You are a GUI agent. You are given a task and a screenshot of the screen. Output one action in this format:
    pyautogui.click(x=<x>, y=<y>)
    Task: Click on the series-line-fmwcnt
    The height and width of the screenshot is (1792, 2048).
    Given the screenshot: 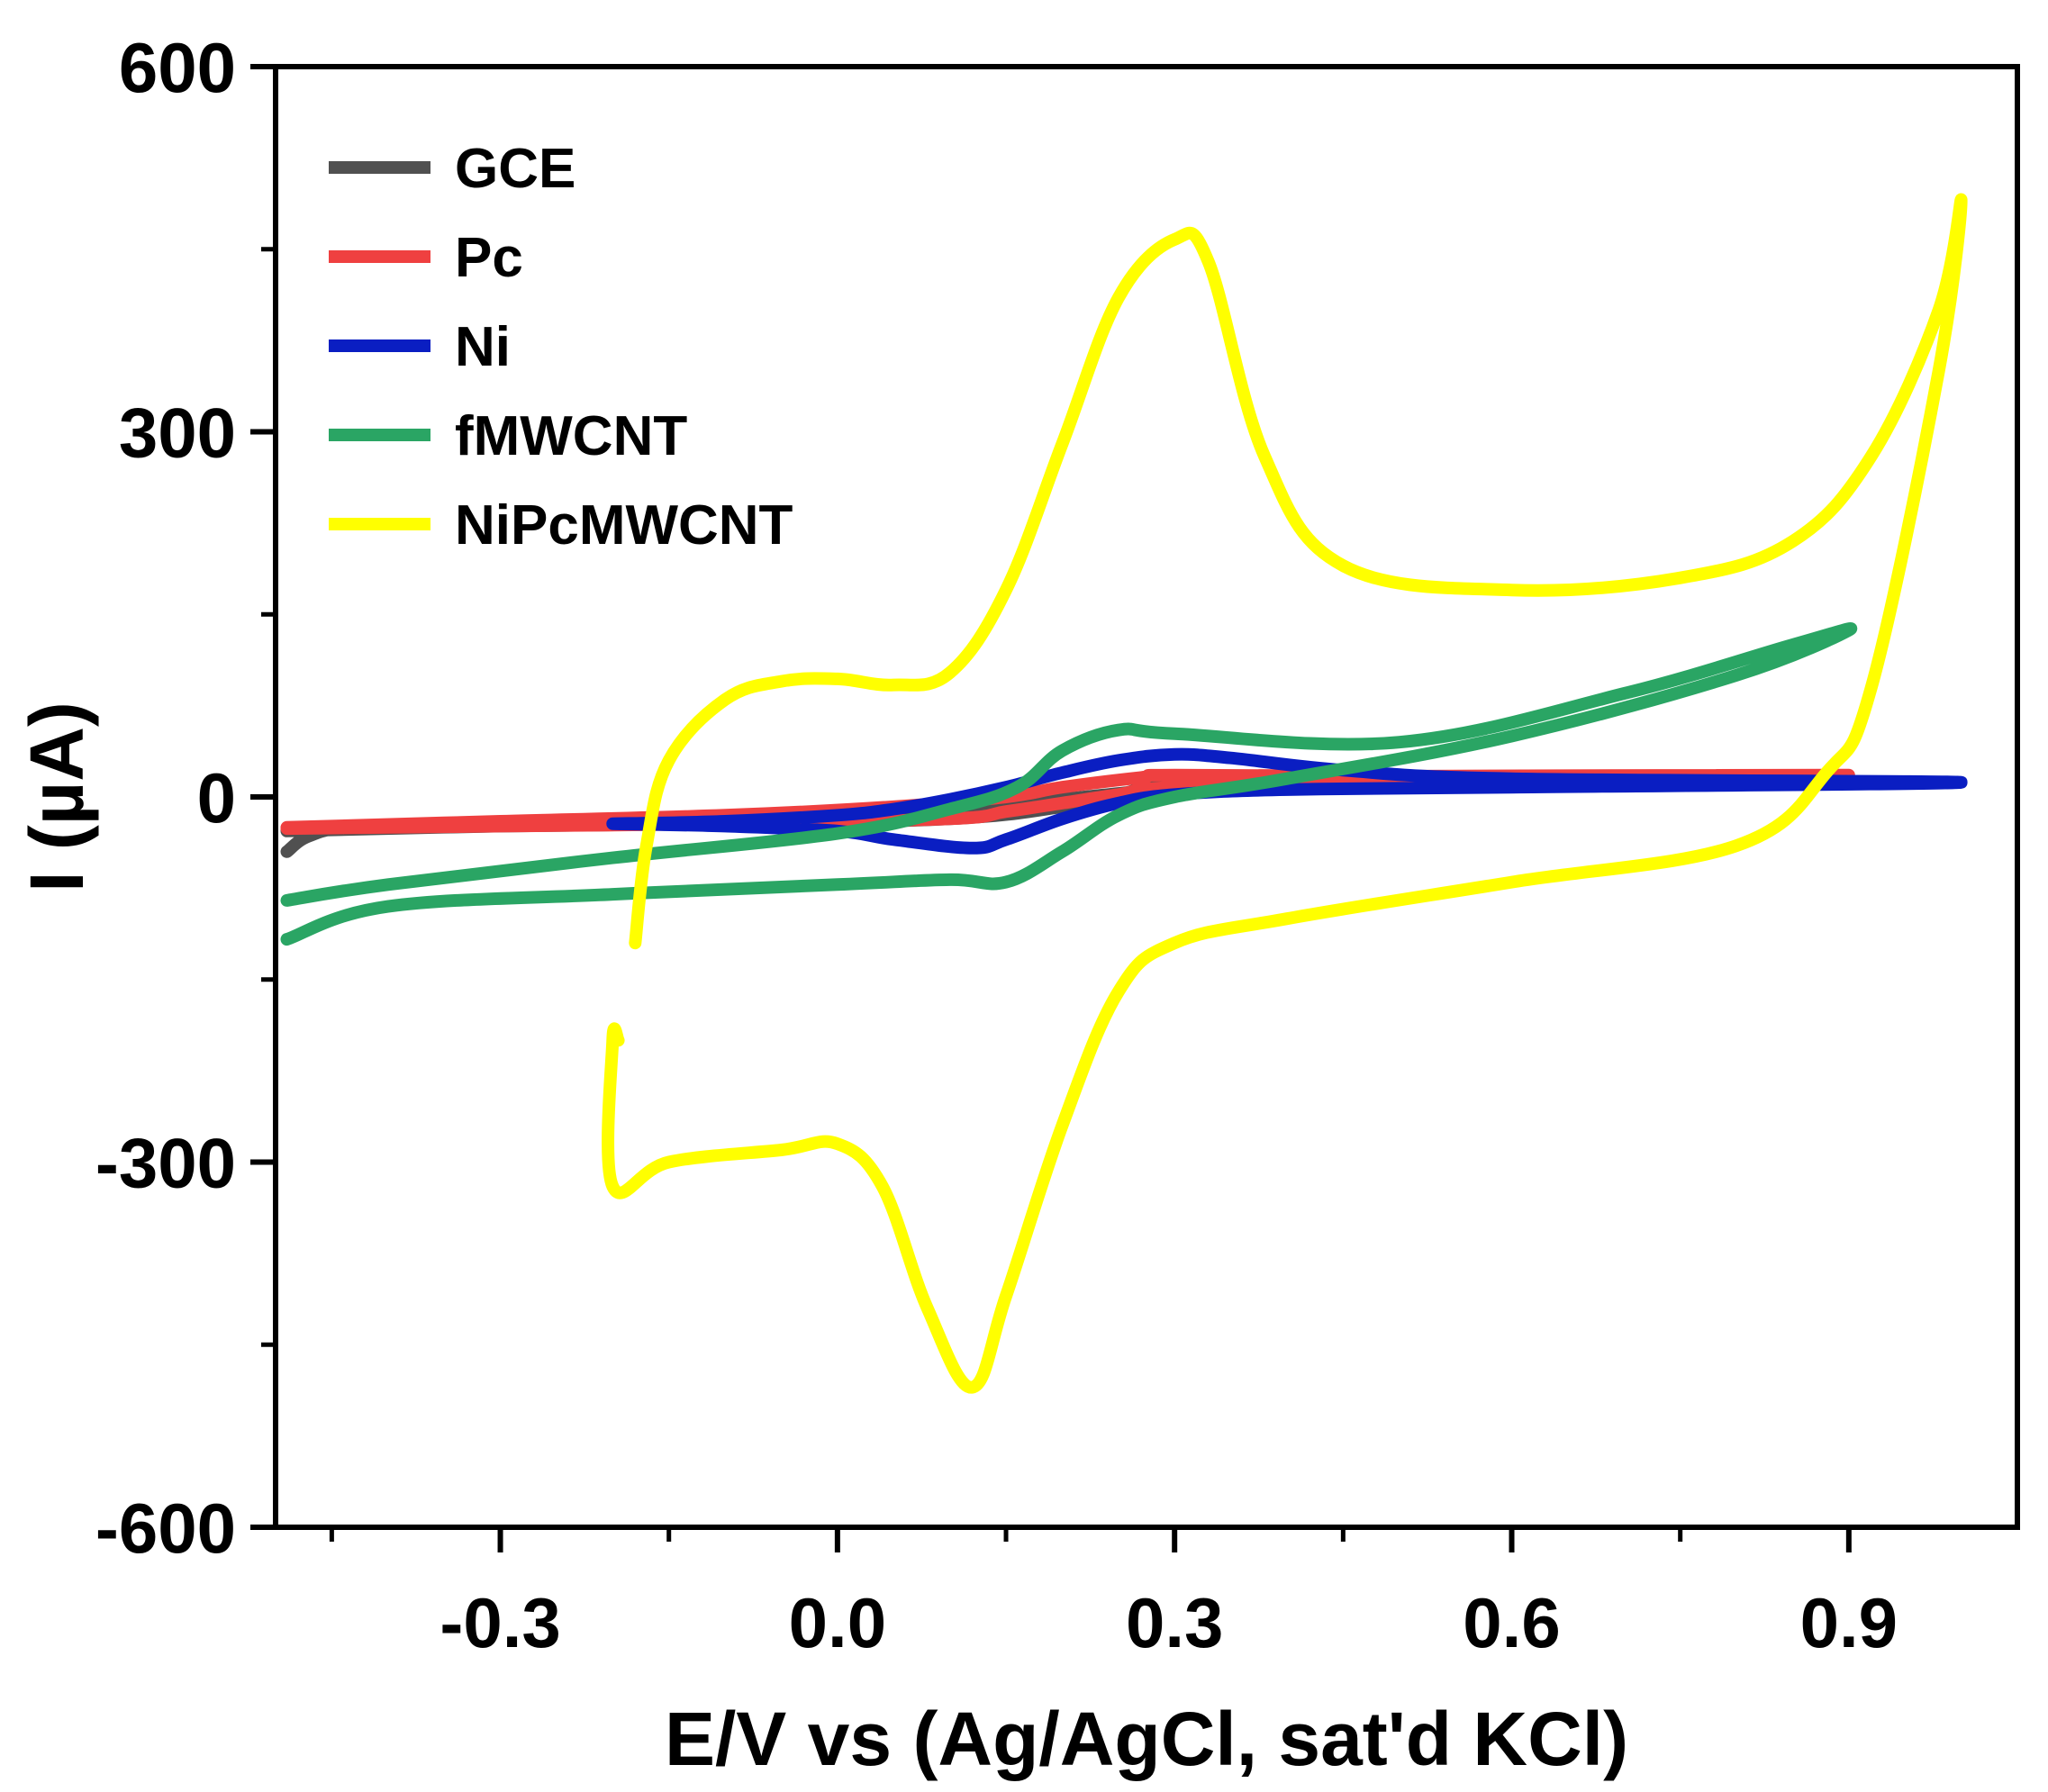 What is the action you would take?
    pyautogui.click(x=1069, y=783)
    